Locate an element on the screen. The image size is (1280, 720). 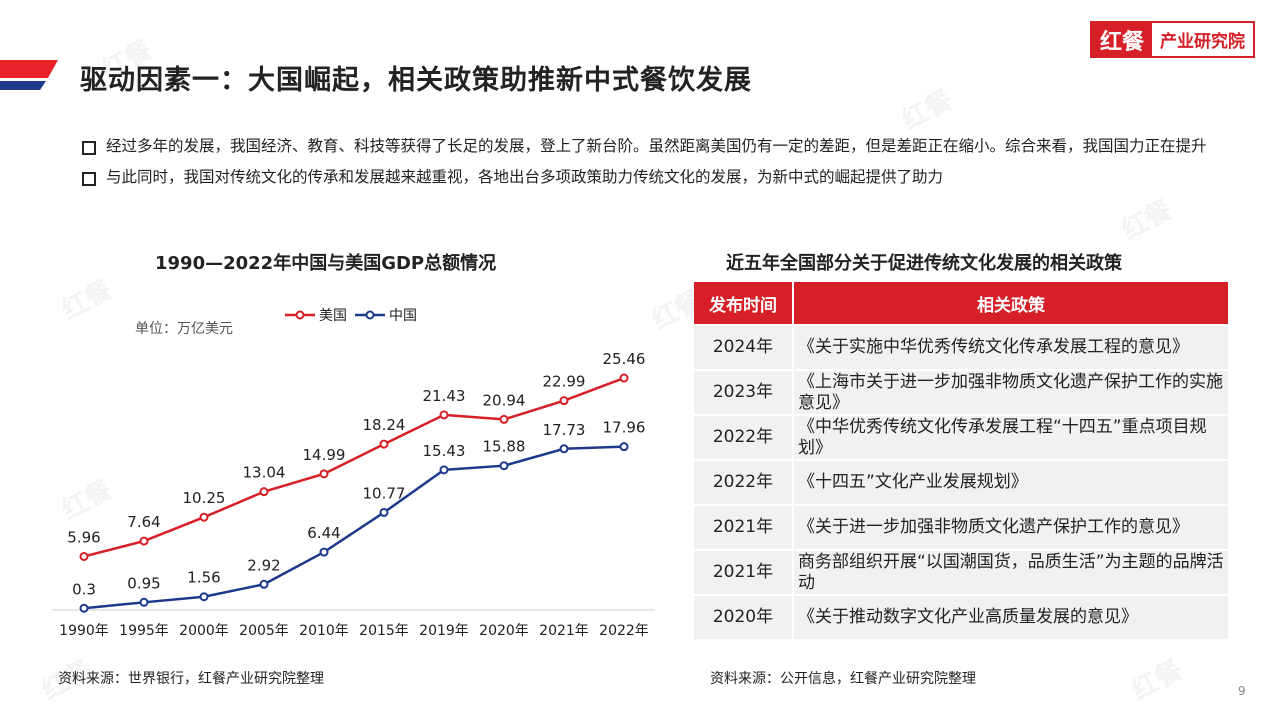
data-label: 20.94 is located at coordinates (504, 400).